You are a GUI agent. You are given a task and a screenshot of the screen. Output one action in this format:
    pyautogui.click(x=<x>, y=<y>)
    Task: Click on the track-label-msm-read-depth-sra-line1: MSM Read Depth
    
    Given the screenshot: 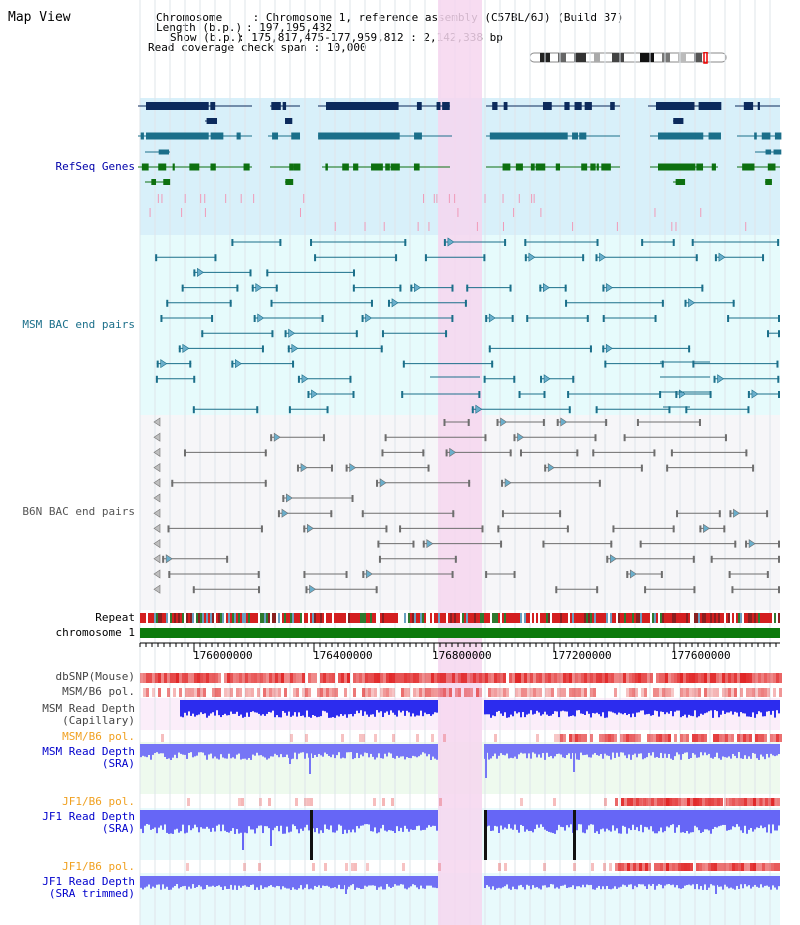 What is the action you would take?
    pyautogui.click(x=88, y=751)
    